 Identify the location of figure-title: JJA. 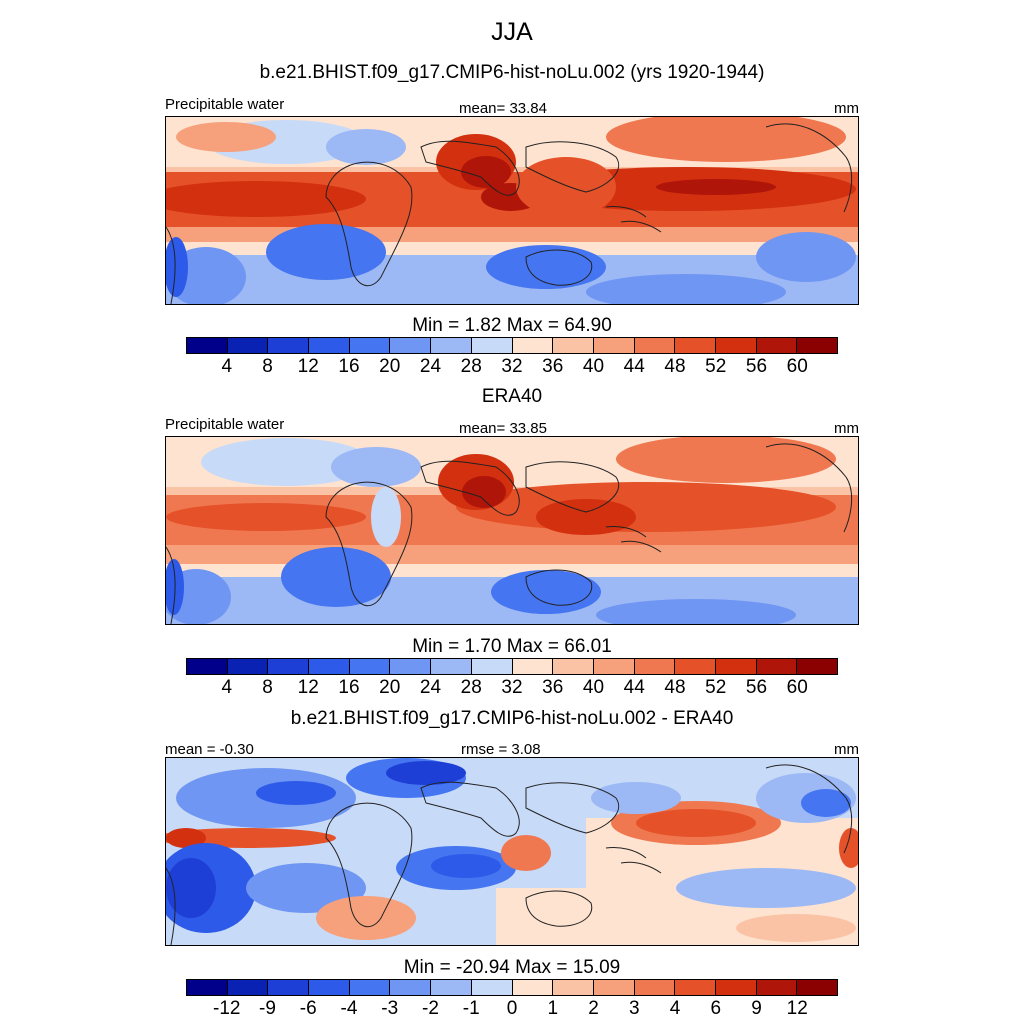
(512, 32).